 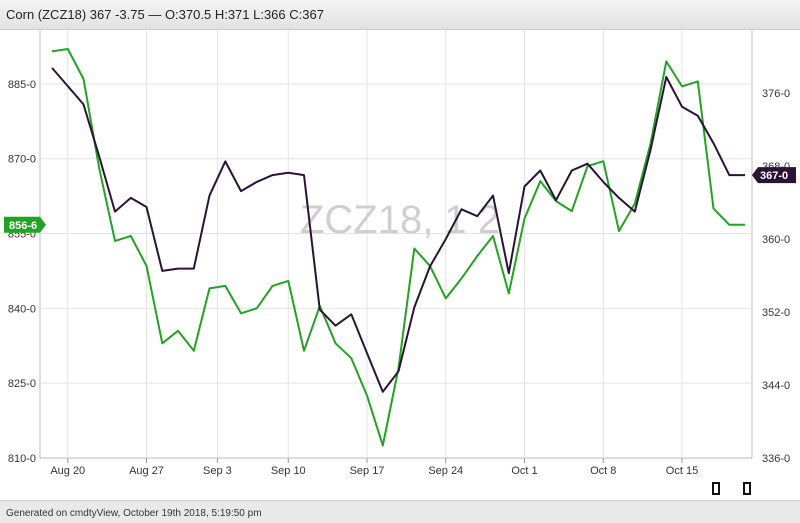 I want to click on badge-label: 856-6, so click(x=23, y=226).